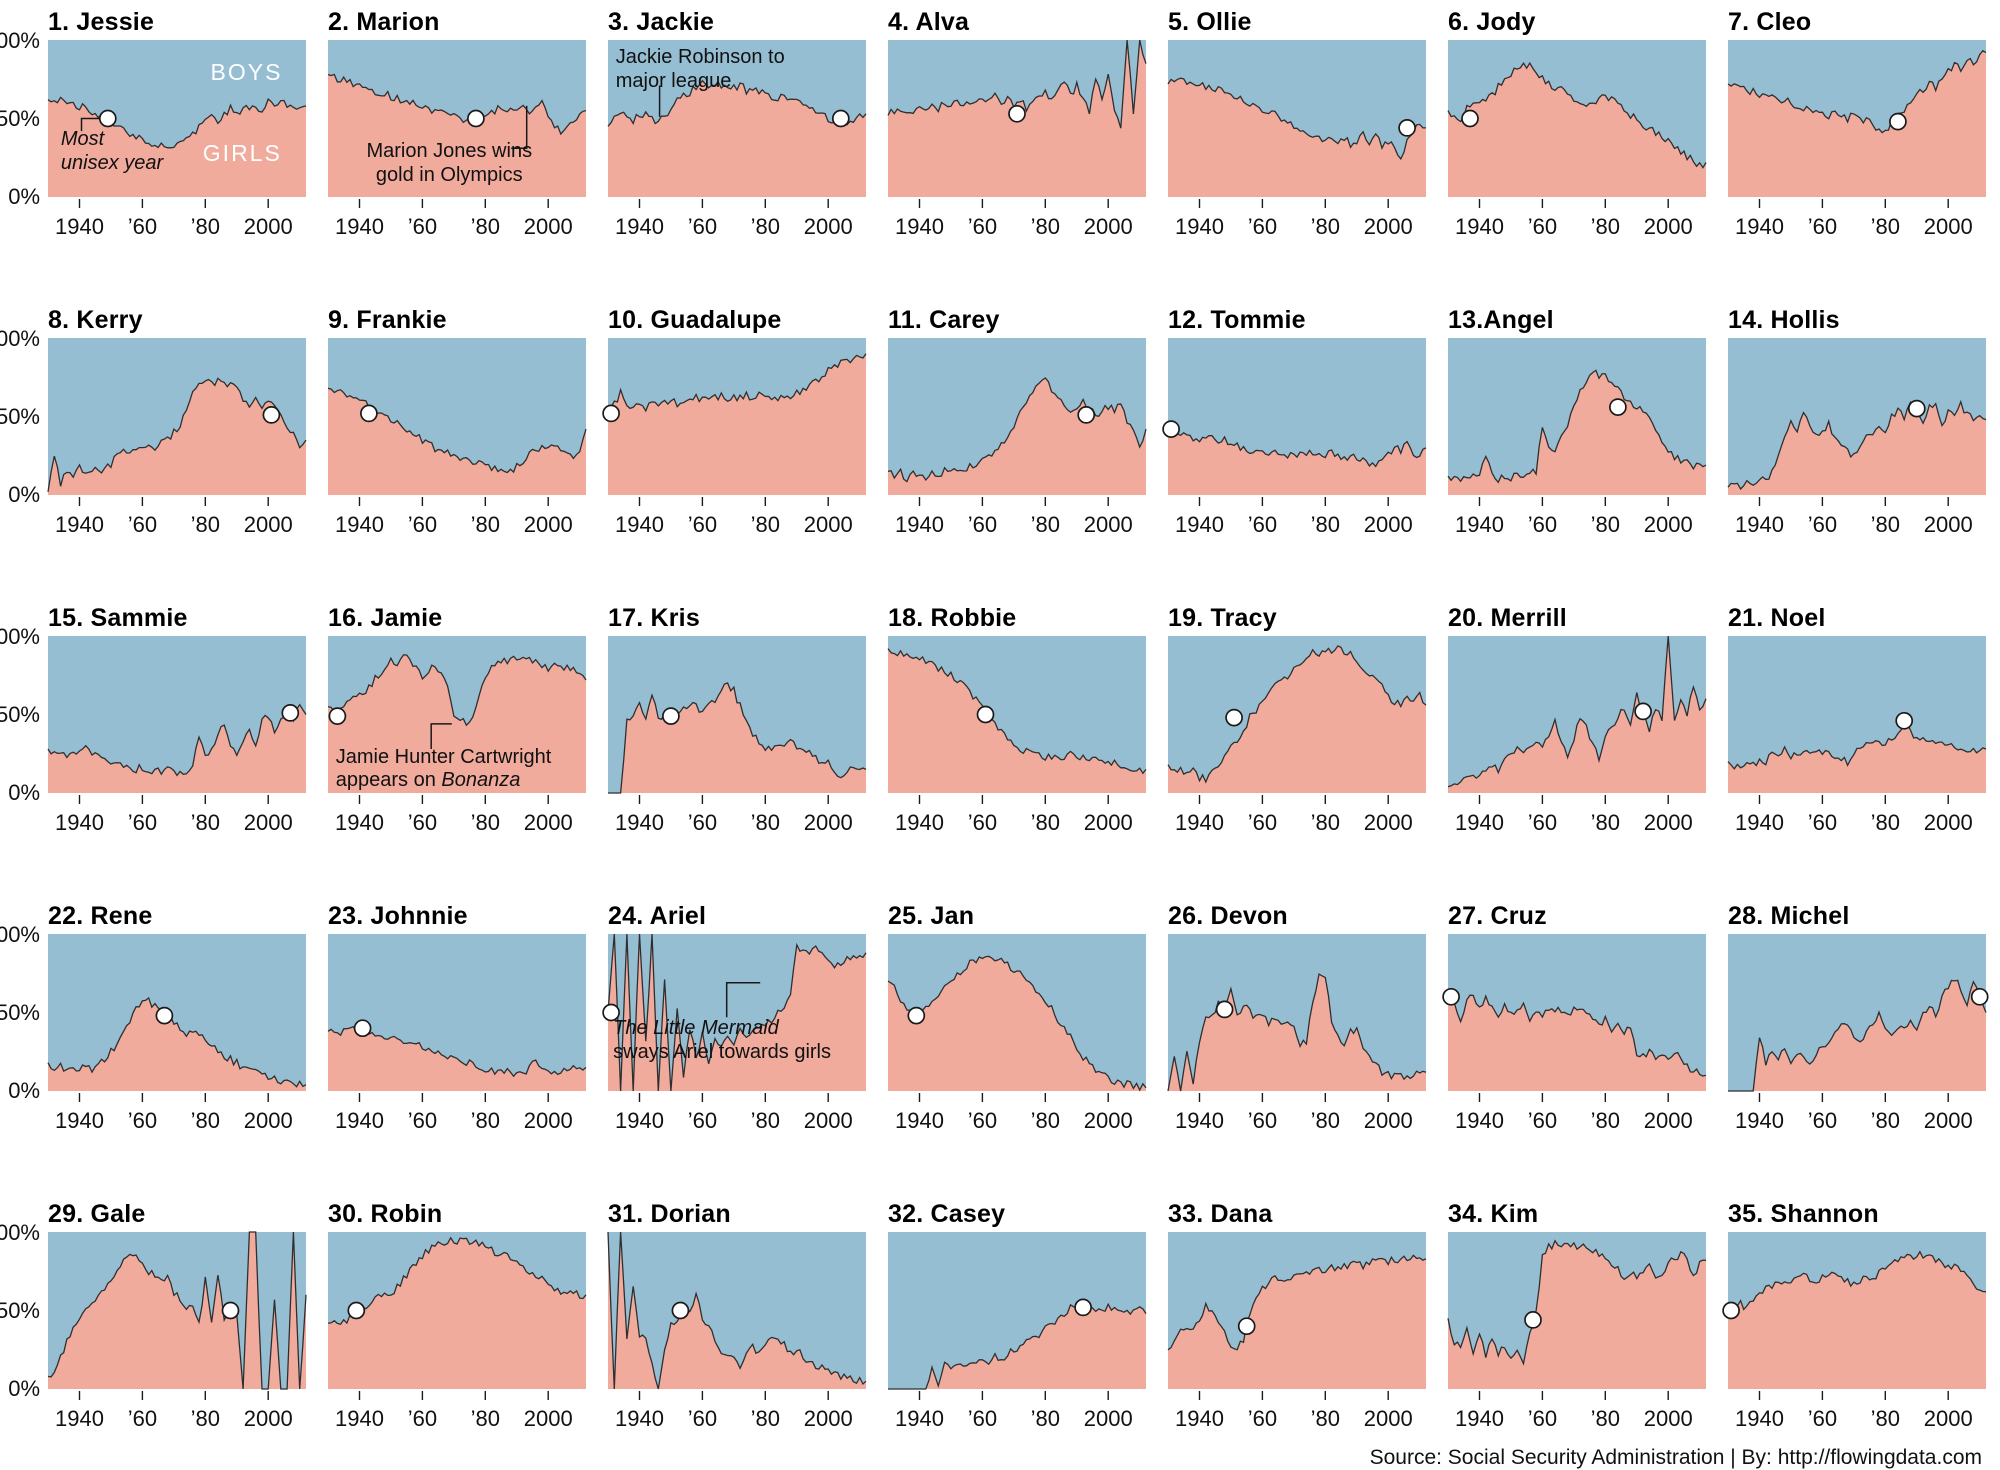  I want to click on annotation-text: The Little Mermaid, so click(696, 1028).